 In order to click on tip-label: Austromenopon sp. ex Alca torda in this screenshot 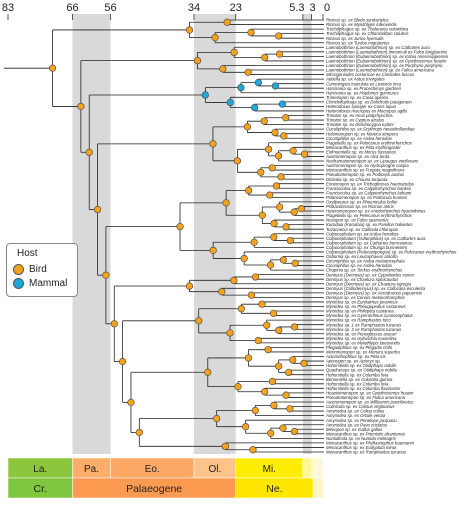, I will do `click(357, 156)`.